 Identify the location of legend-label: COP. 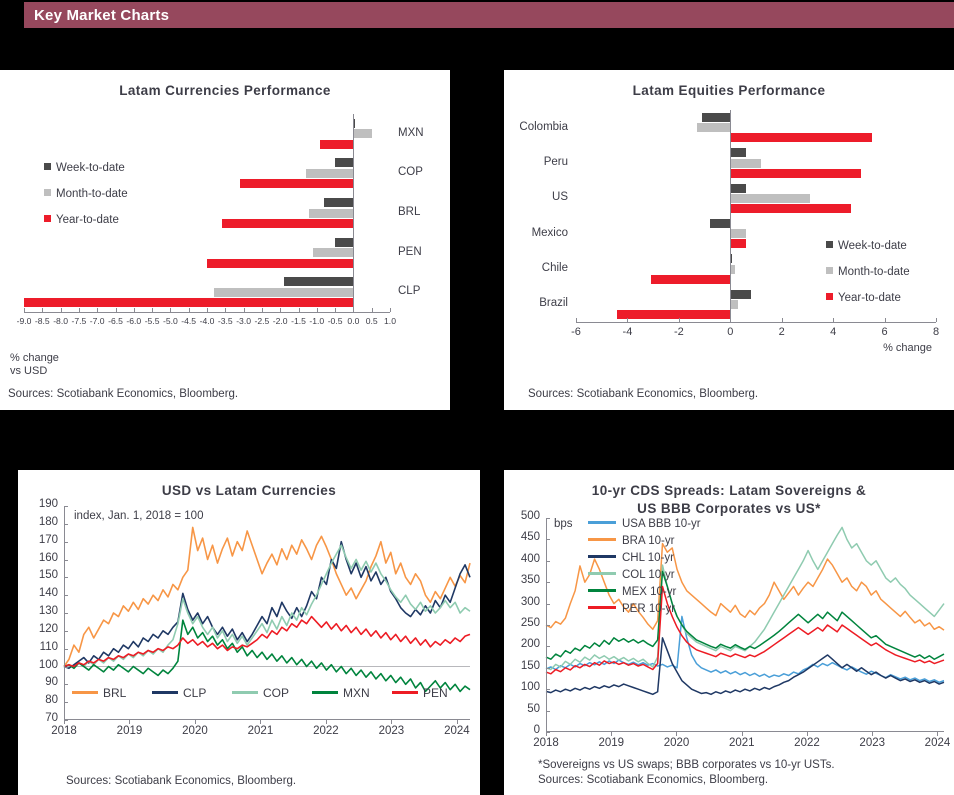
(276, 693).